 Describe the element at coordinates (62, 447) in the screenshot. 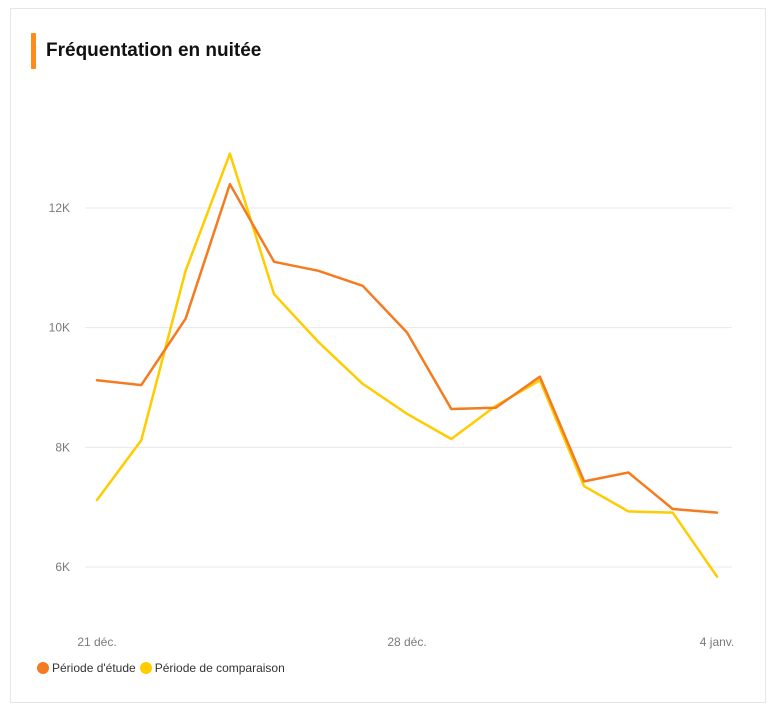

I see `y-tick-label: 8K` at that location.